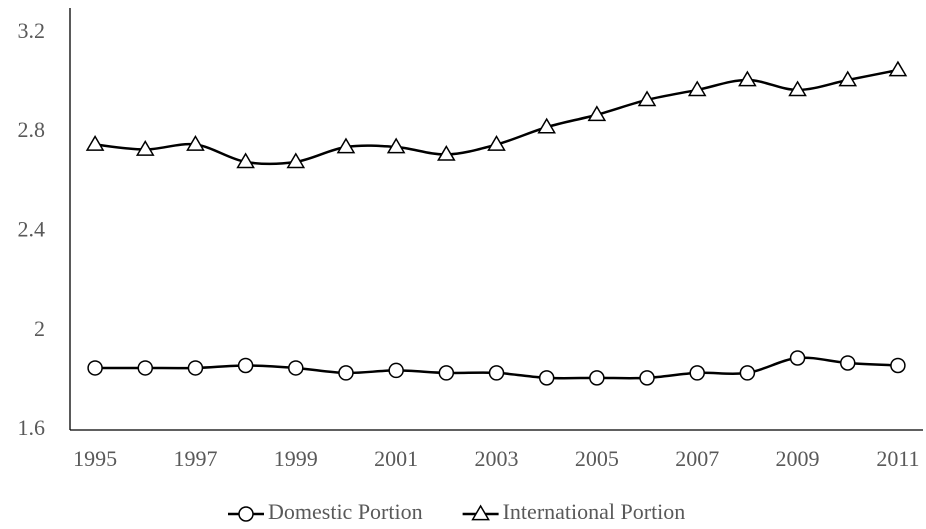 This screenshot has height=529, width=926. I want to click on x-tick-label: 2001, so click(396, 458).